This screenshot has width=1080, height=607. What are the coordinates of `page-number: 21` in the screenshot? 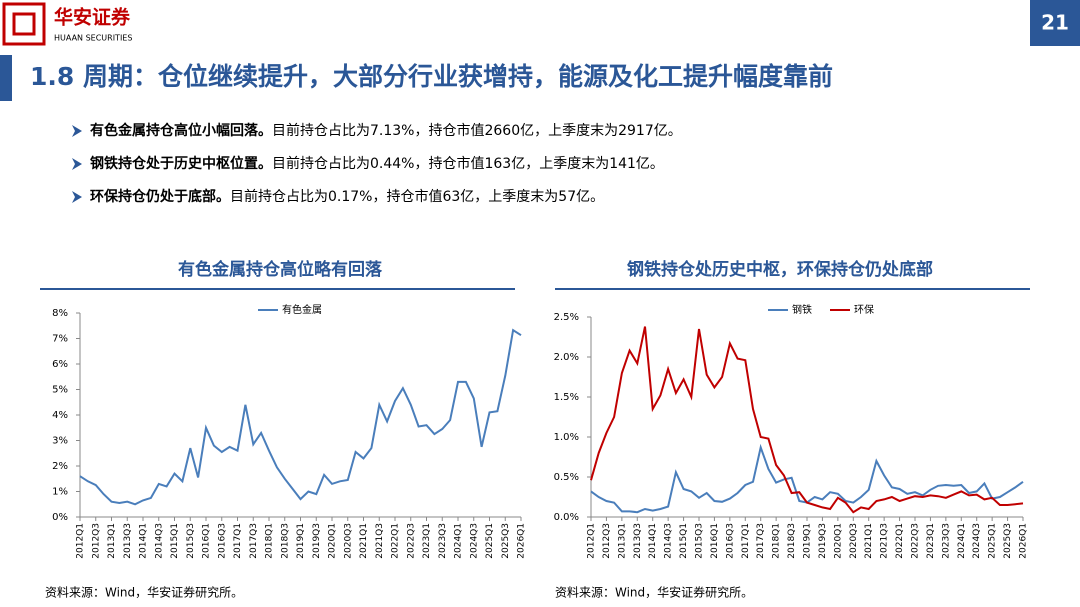 It's located at (1055, 23).